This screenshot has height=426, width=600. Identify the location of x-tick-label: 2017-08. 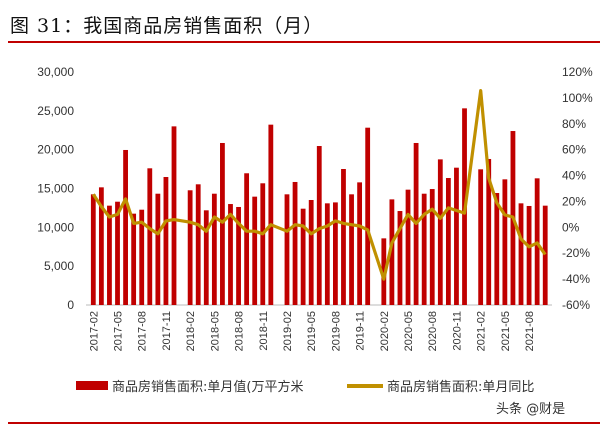
(143, 331).